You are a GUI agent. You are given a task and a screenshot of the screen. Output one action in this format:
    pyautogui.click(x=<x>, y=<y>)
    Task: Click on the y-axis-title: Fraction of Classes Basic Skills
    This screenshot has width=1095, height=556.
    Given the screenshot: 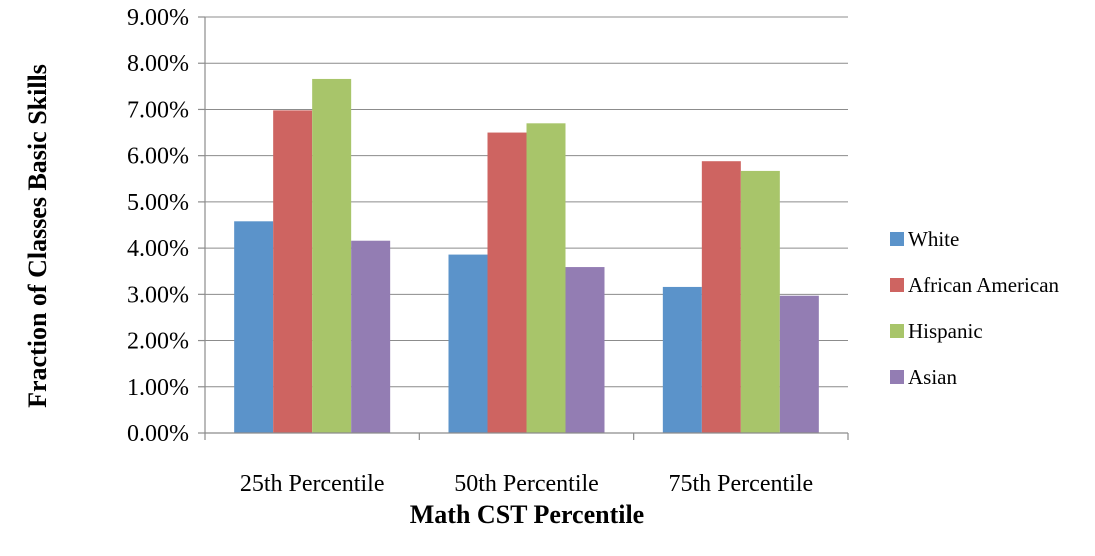 What is the action you would take?
    pyautogui.click(x=37, y=236)
    